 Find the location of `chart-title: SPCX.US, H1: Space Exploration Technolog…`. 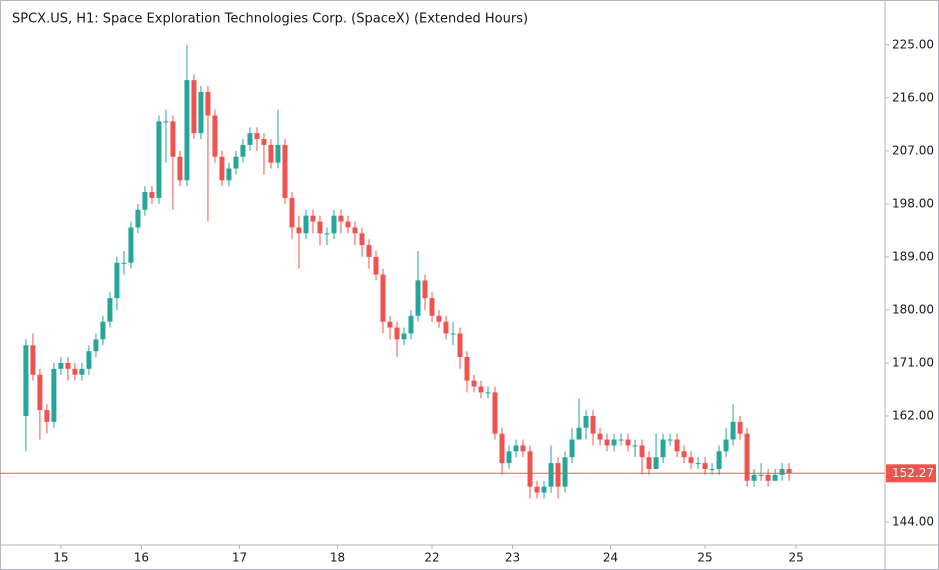

chart-title: SPCX.US, H1: Space Exploration Technolog… is located at coordinates (270, 19).